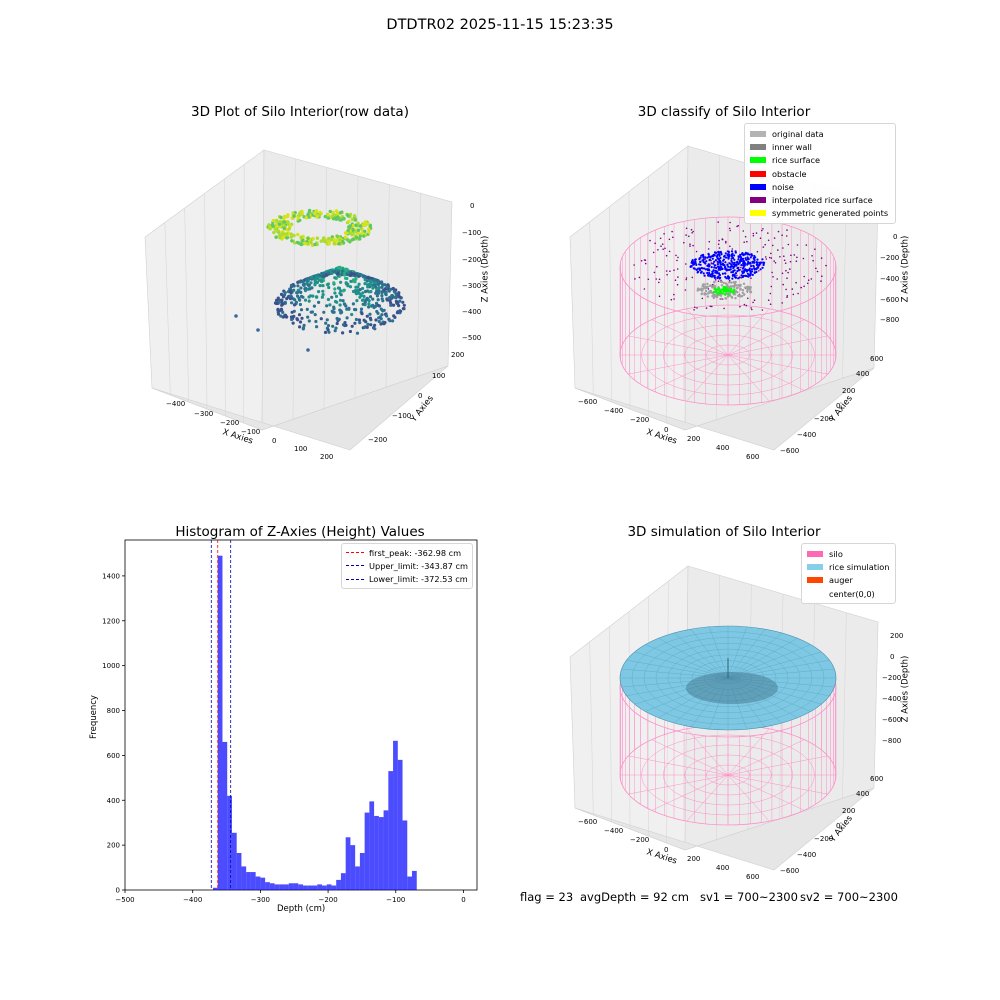  What do you see at coordinates (355, 553) in the screenshot?
I see `legend-line` at bounding box center [355, 553].